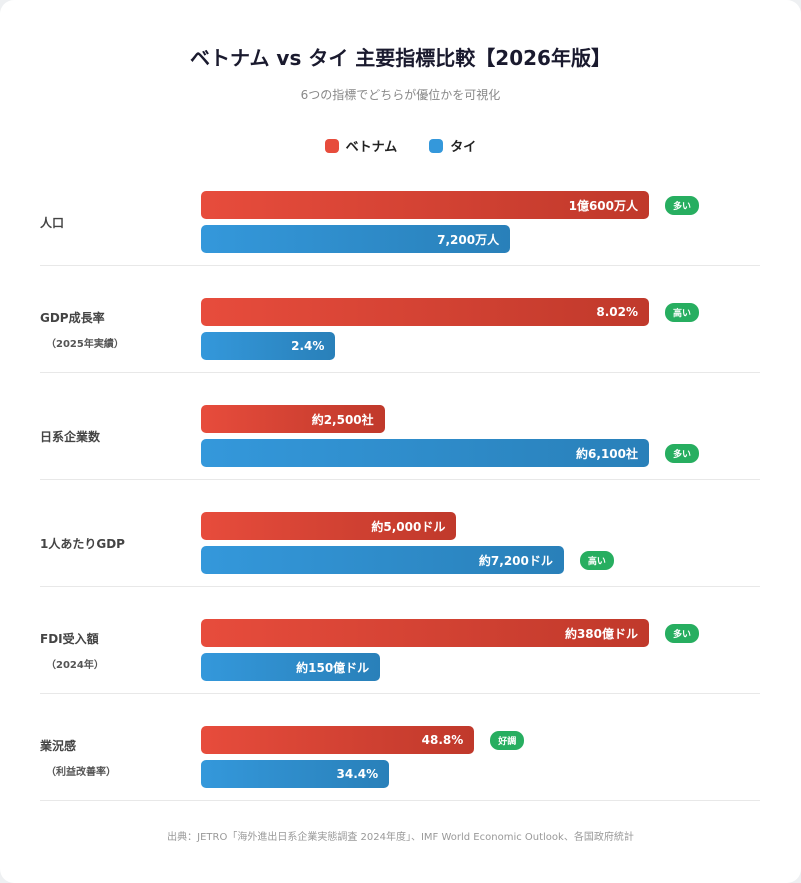 The height and width of the screenshot is (883, 801). I want to click on bar-value-label: 34.4%, so click(357, 774).